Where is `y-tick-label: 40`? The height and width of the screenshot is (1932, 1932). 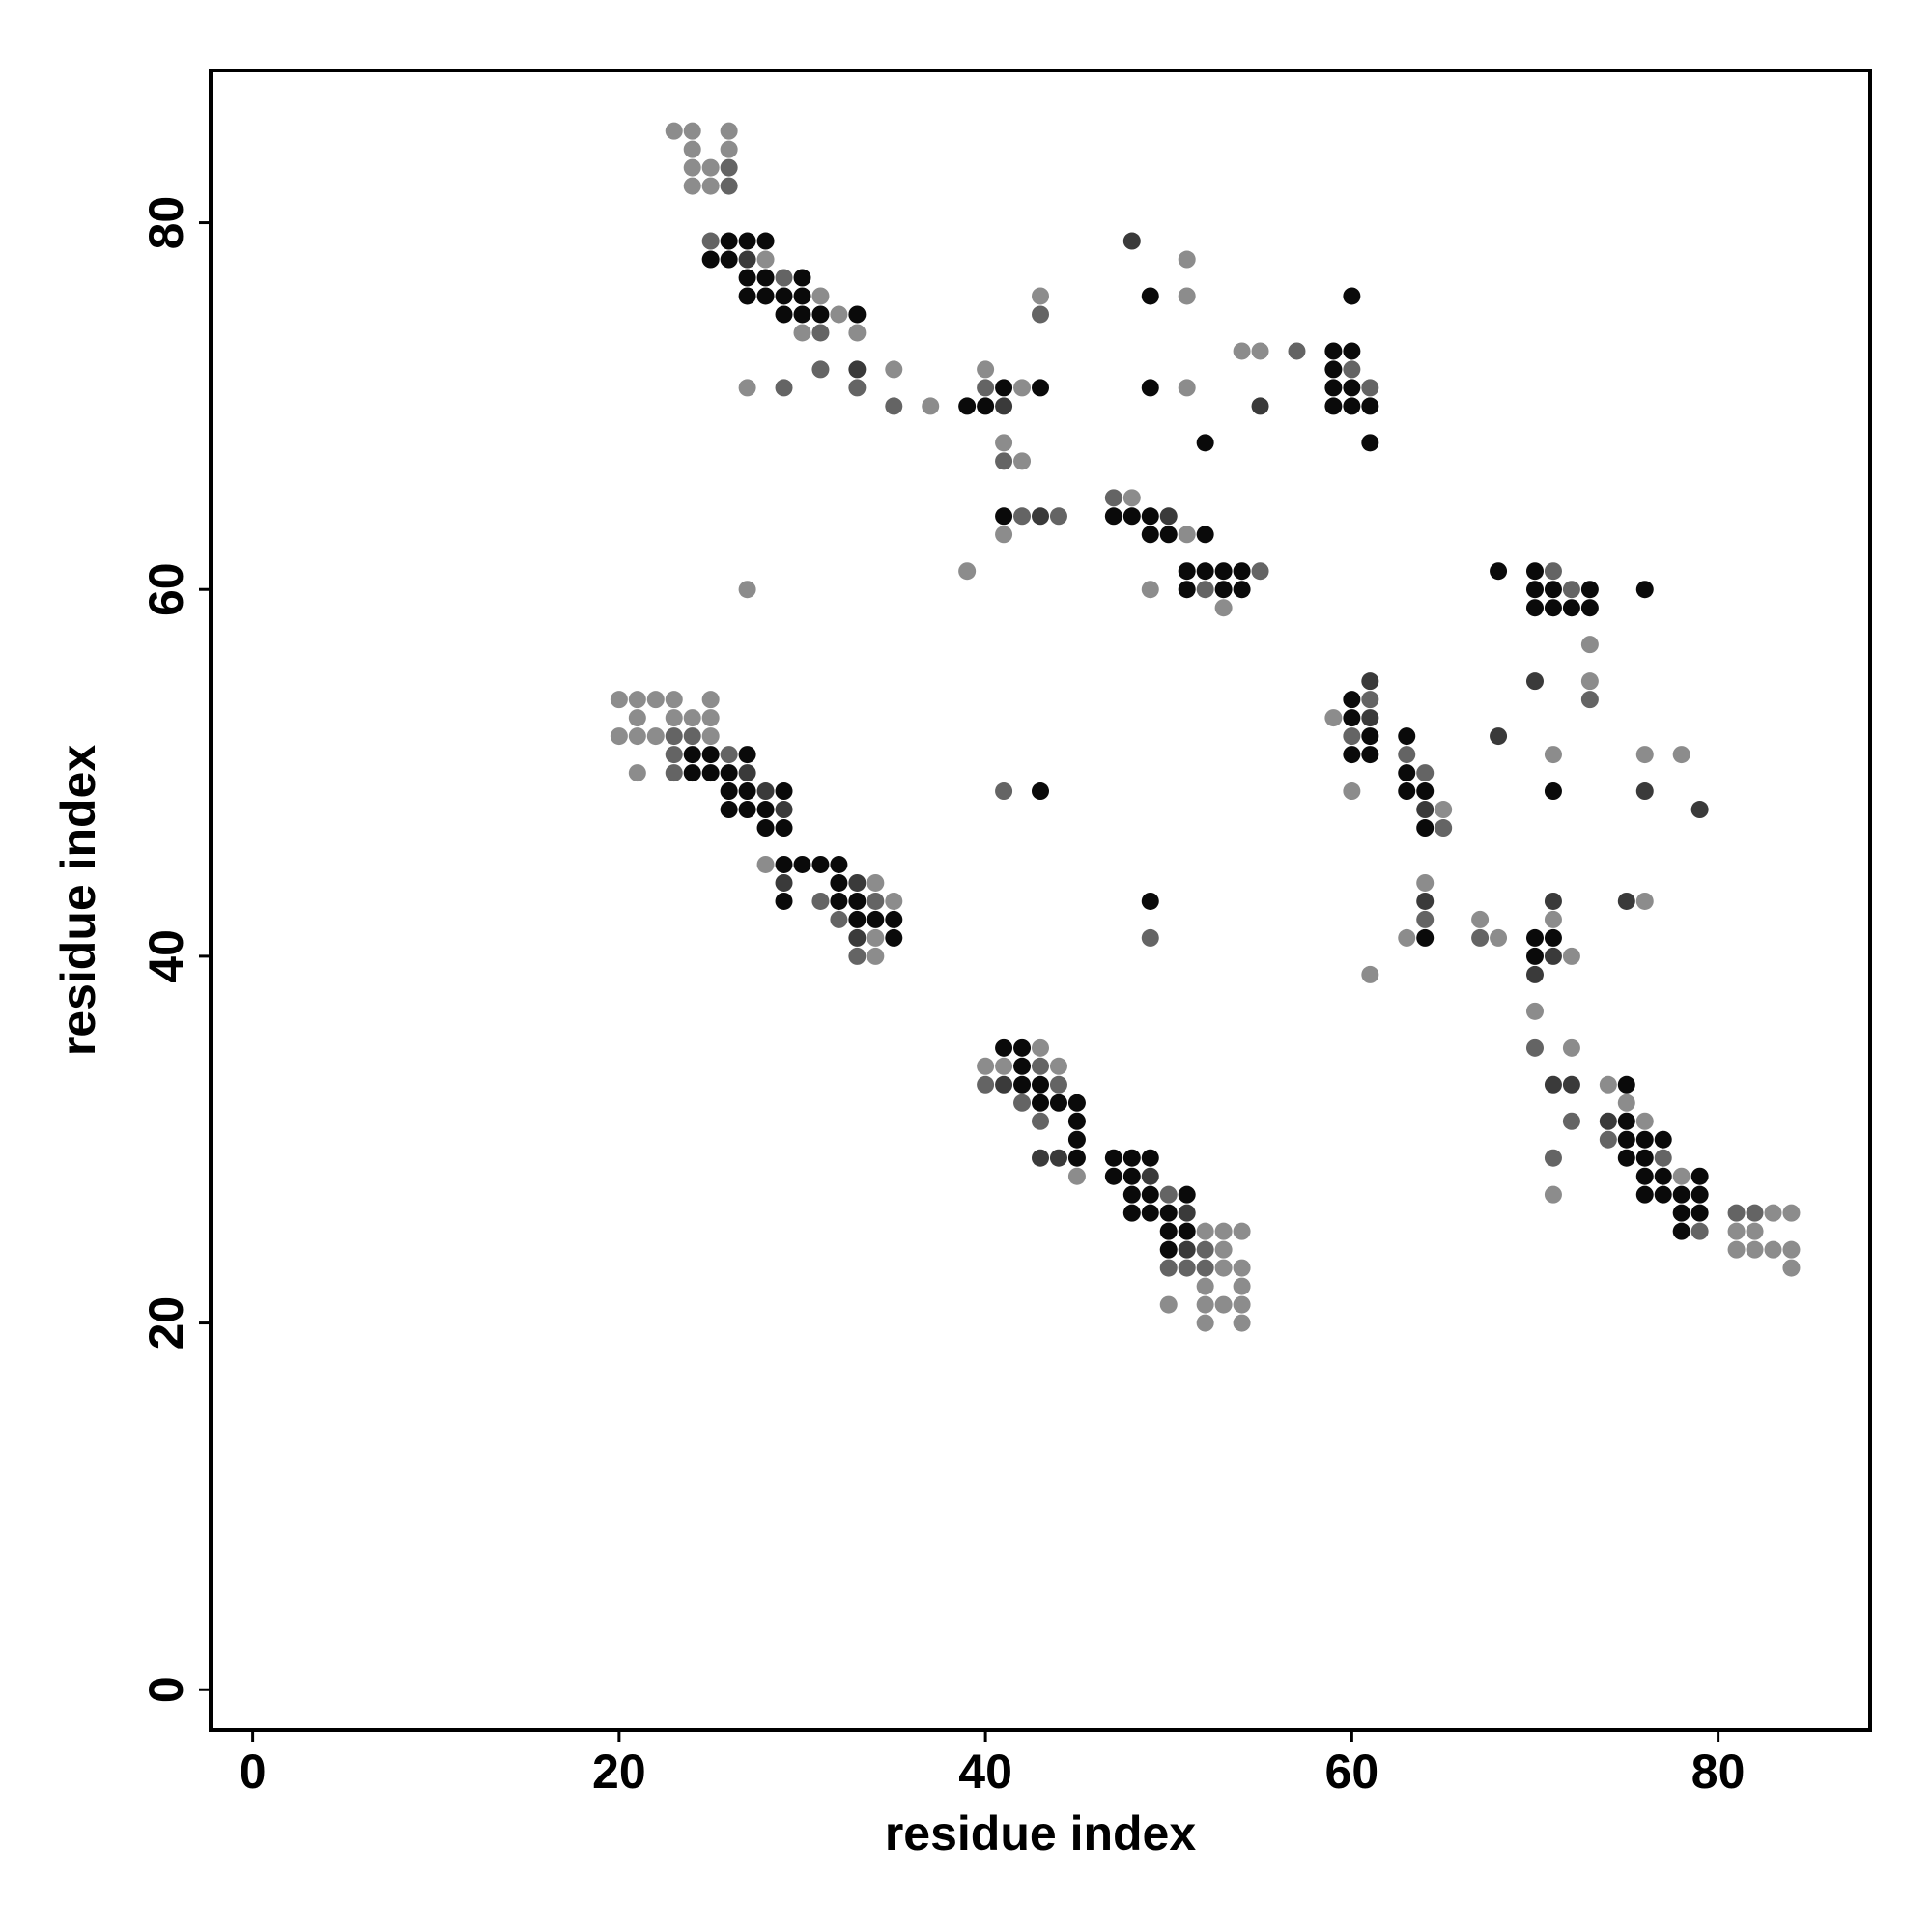
y-tick-label: 40 is located at coordinates (166, 956).